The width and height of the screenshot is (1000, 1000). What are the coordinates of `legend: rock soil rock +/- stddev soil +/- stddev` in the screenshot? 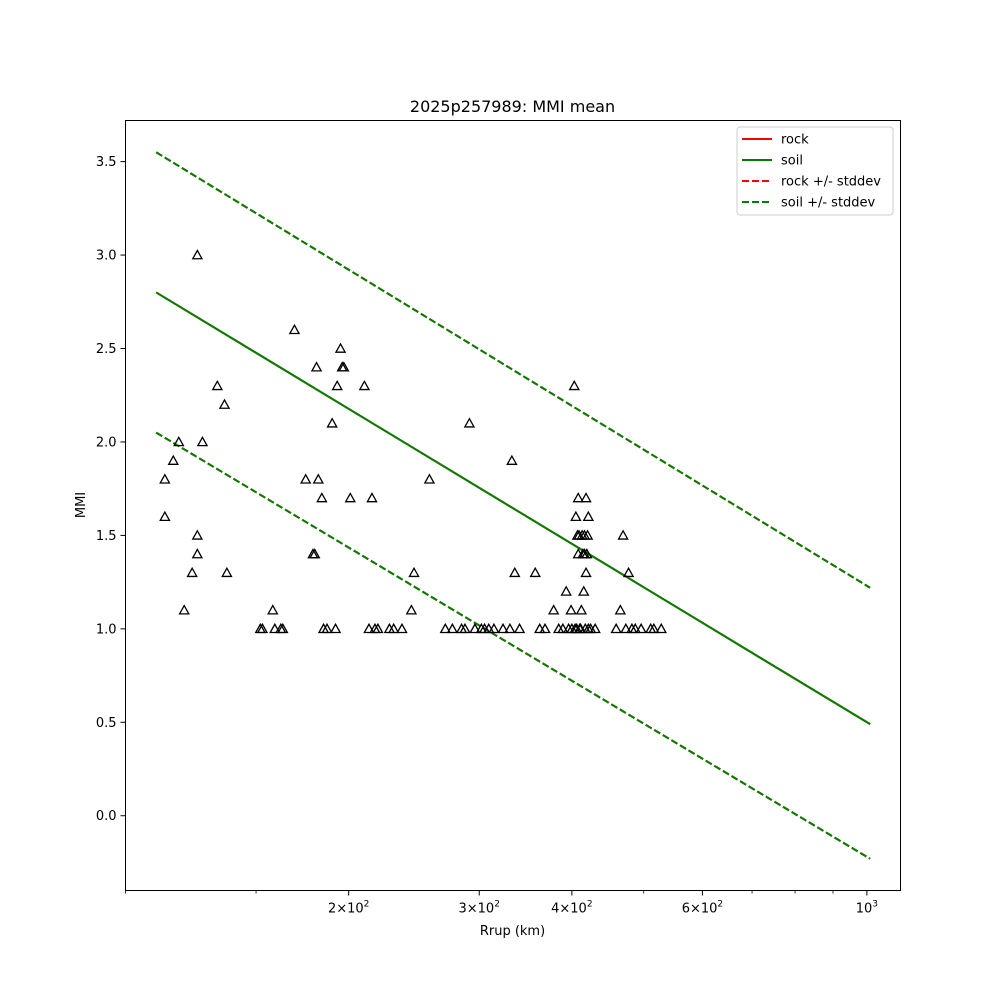 It's located at (815, 171).